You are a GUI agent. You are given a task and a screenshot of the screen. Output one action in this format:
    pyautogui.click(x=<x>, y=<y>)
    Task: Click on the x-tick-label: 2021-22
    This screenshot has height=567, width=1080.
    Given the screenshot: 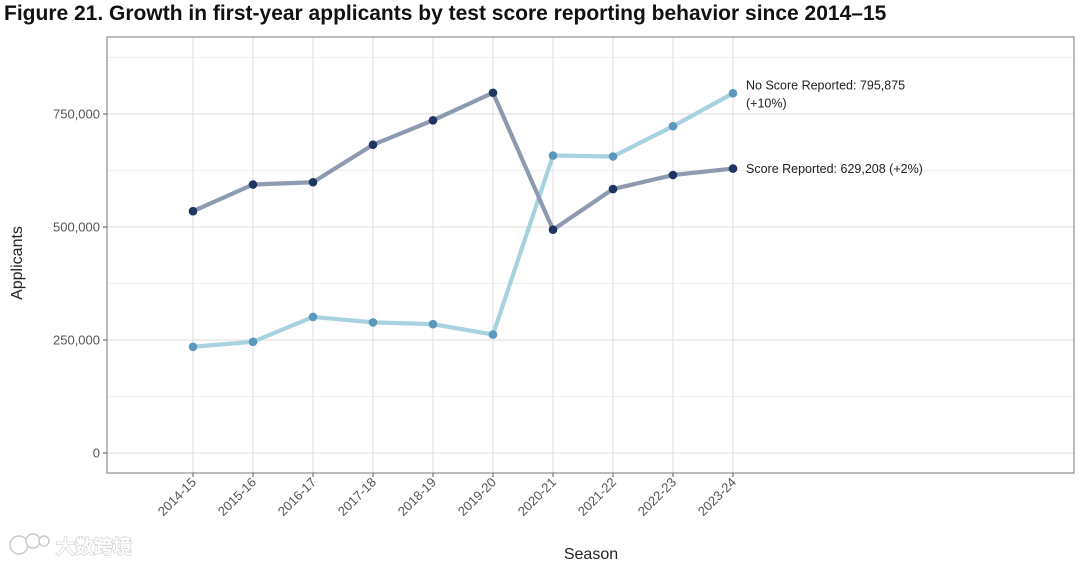 What is the action you would take?
    pyautogui.click(x=597, y=497)
    